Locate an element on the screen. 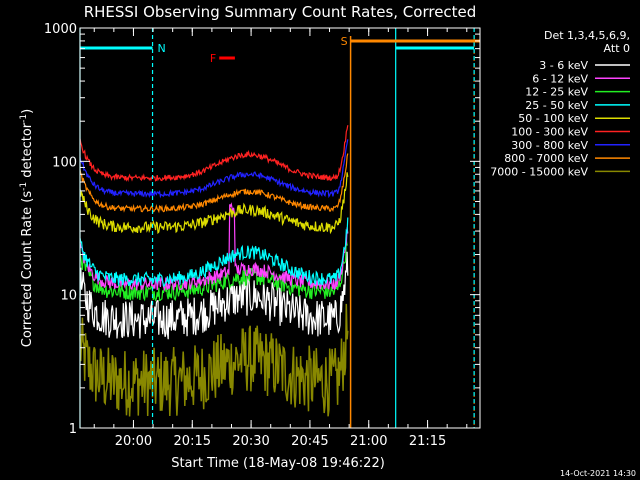  x-tick-label-2: 20:30 is located at coordinates (250, 441).